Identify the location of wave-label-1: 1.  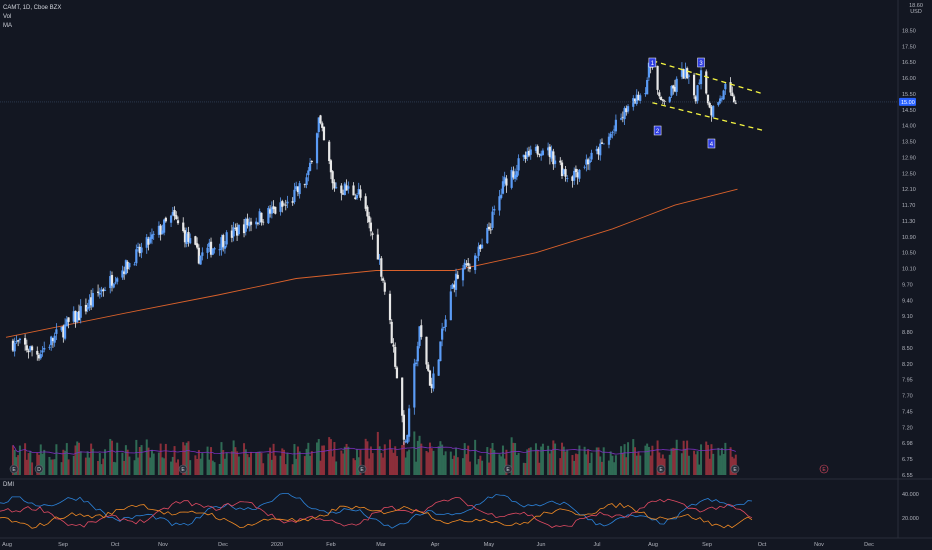
(652, 62).